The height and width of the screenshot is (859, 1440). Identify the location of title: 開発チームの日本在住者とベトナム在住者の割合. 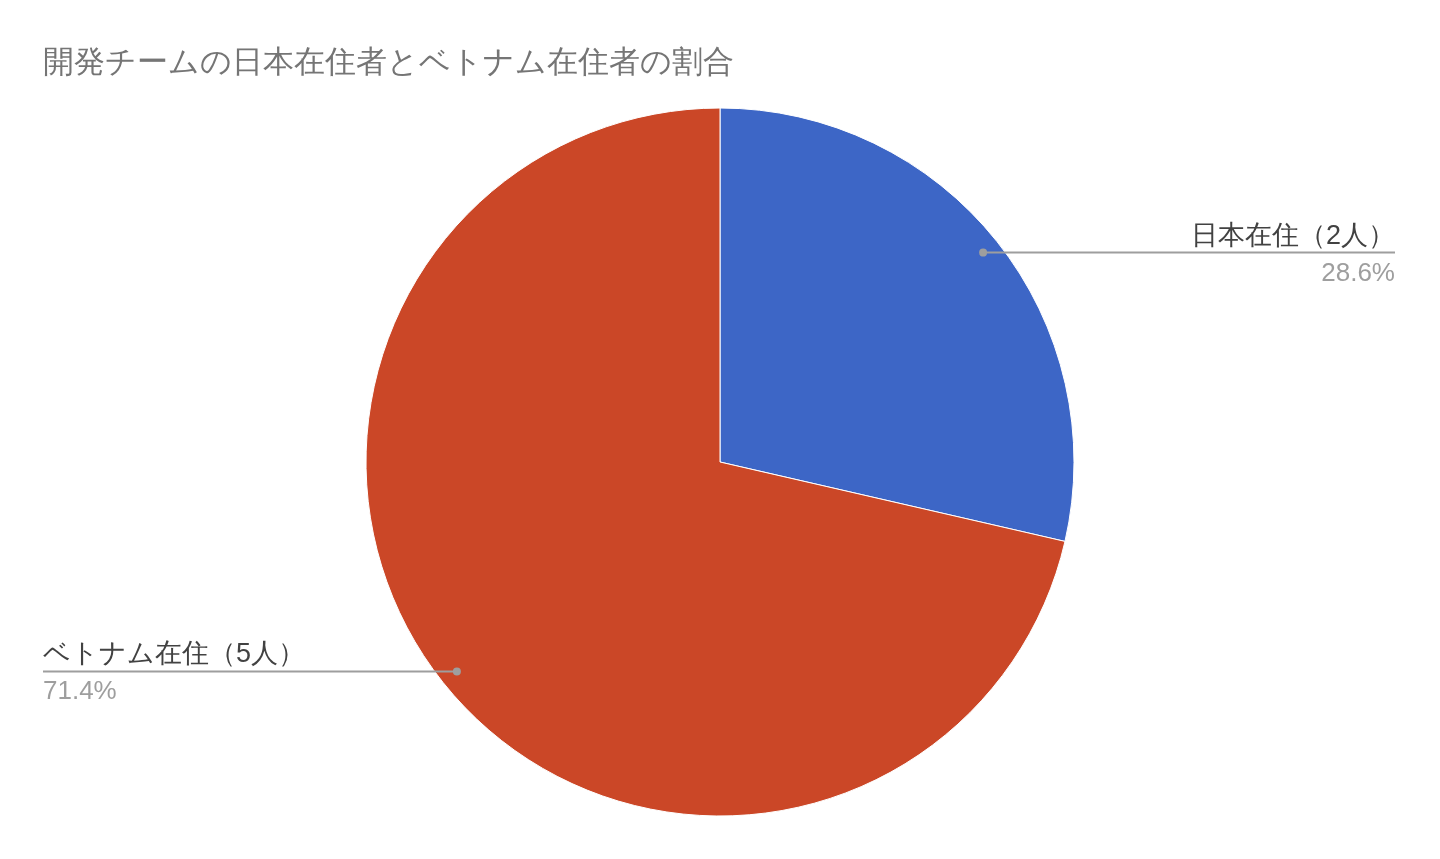
(388, 61).